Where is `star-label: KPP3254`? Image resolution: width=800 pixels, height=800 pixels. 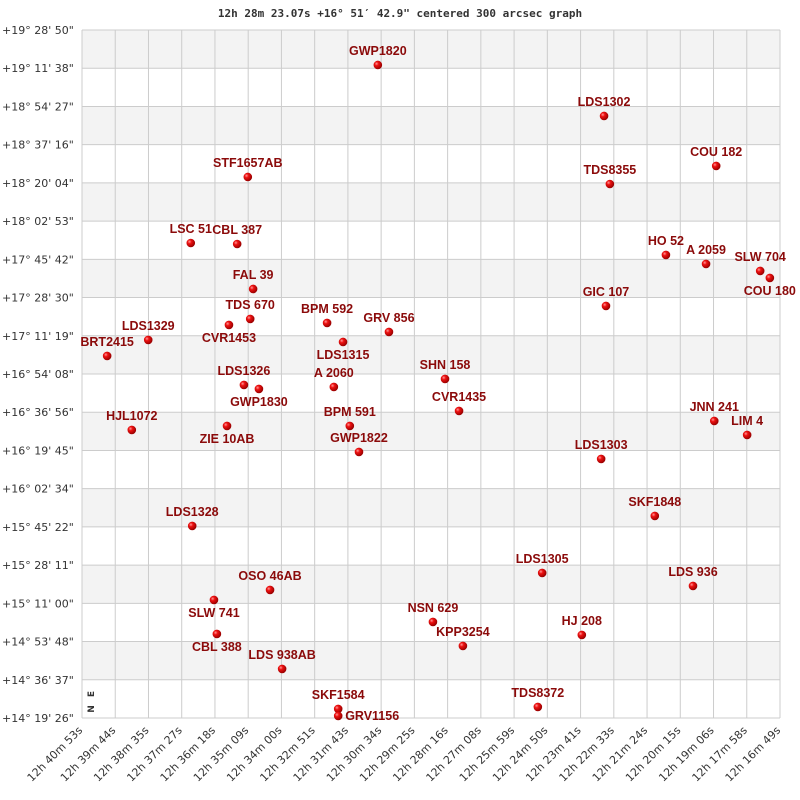 star-label: KPP3254 is located at coordinates (463, 632).